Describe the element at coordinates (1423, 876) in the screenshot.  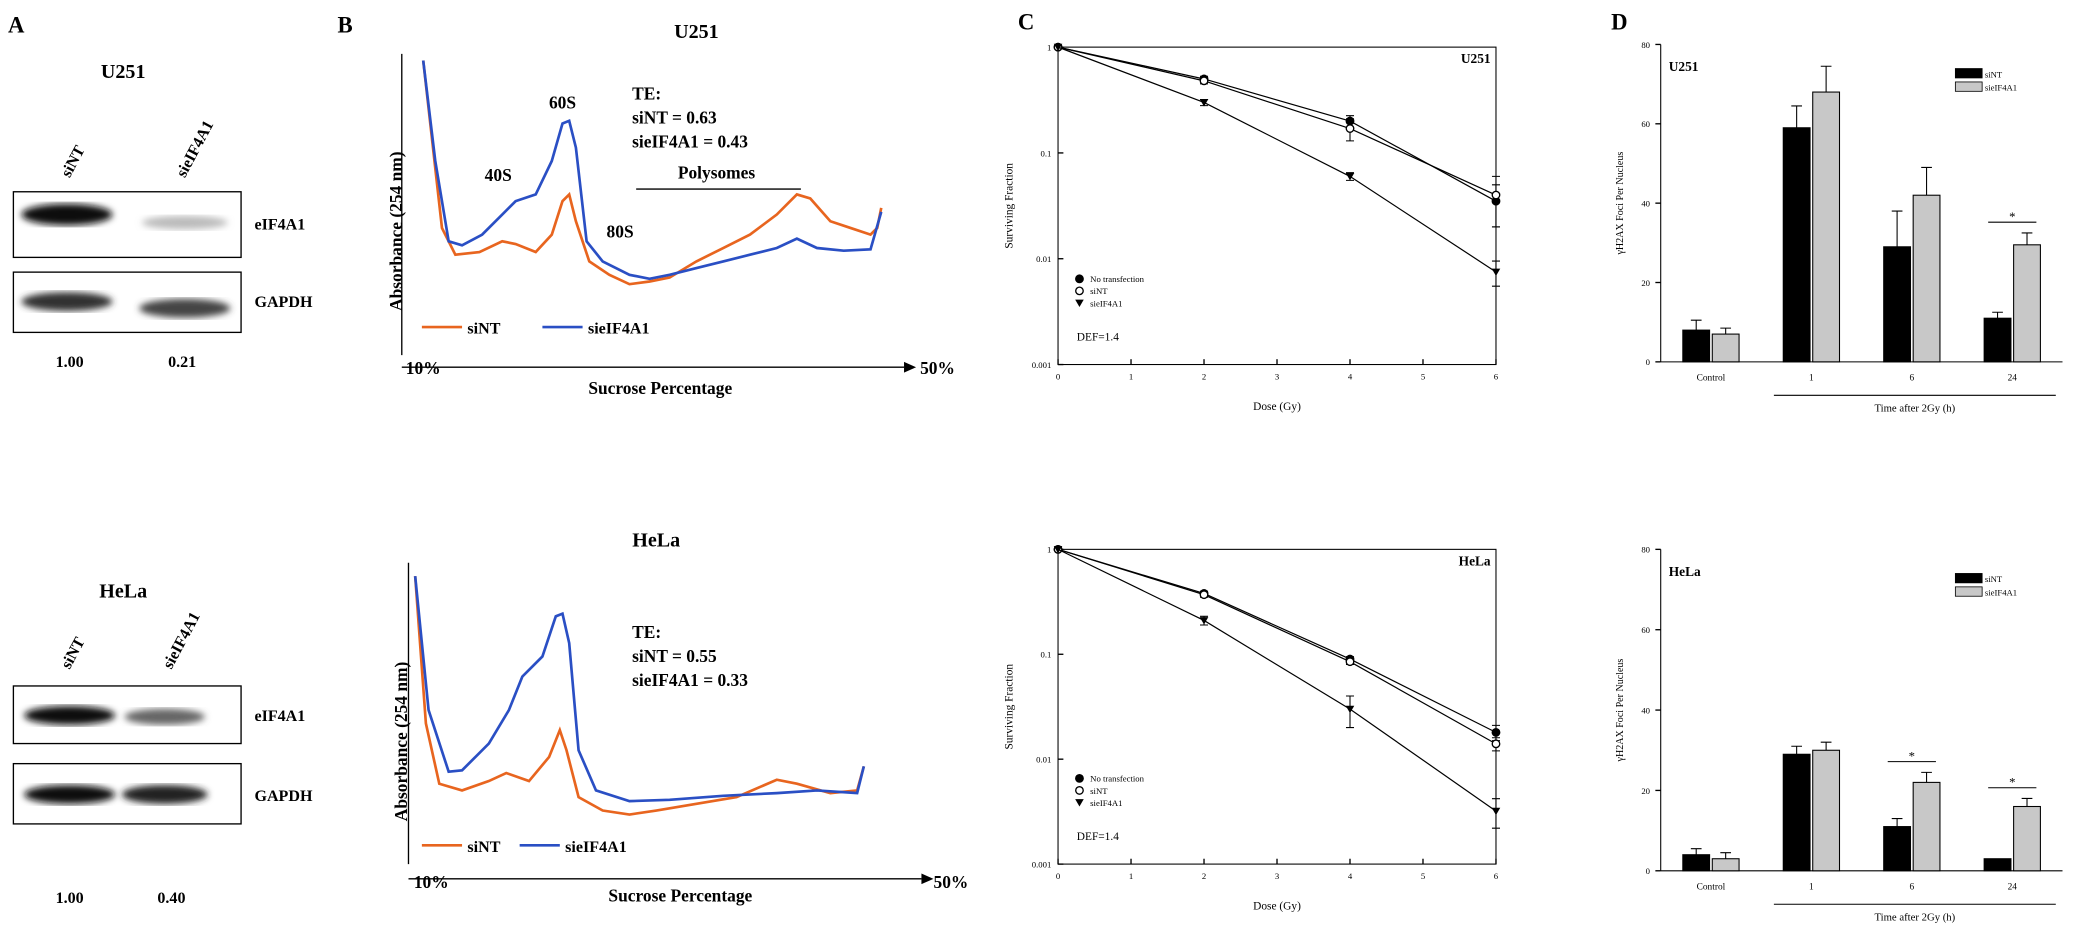
I see `x-tick-label: 5` at that location.